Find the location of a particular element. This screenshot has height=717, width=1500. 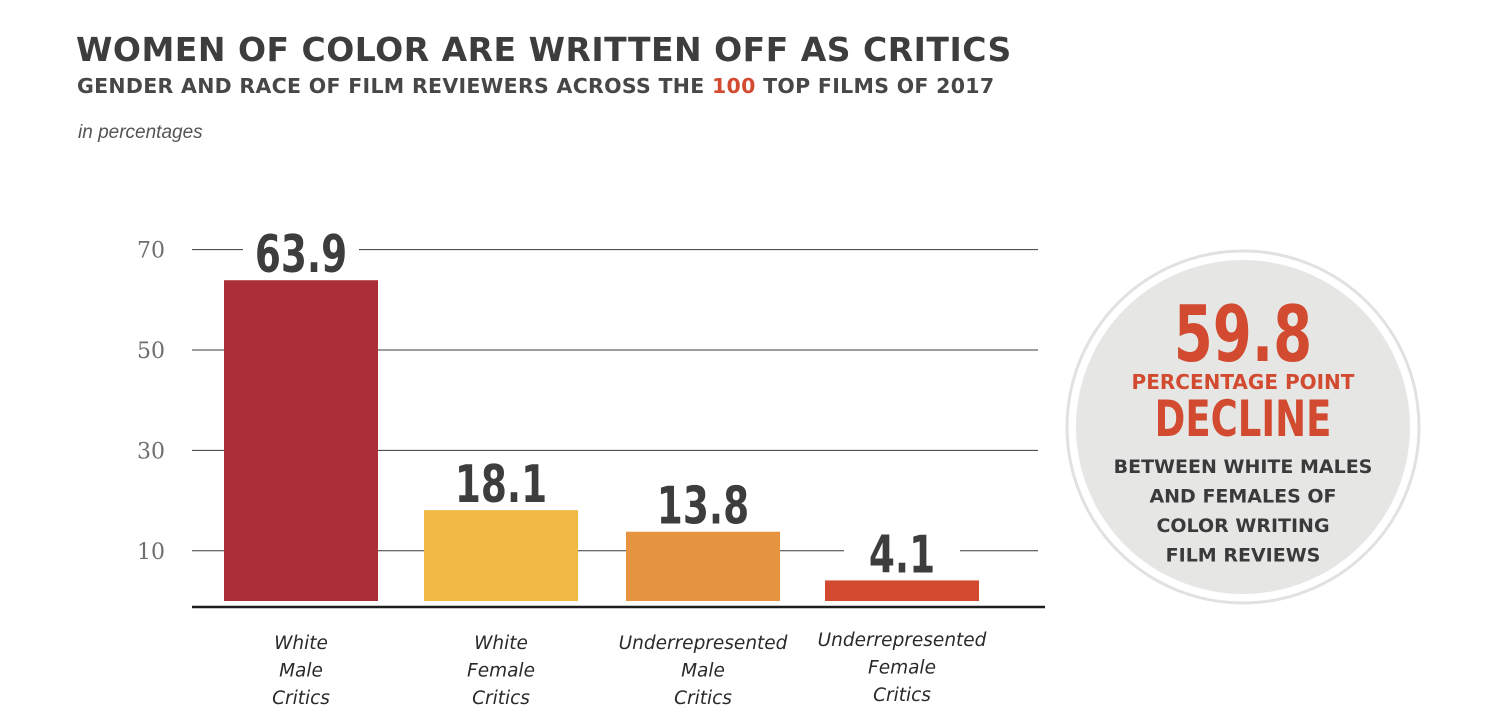

callout-line2: DECLINE is located at coordinates (1243, 420).